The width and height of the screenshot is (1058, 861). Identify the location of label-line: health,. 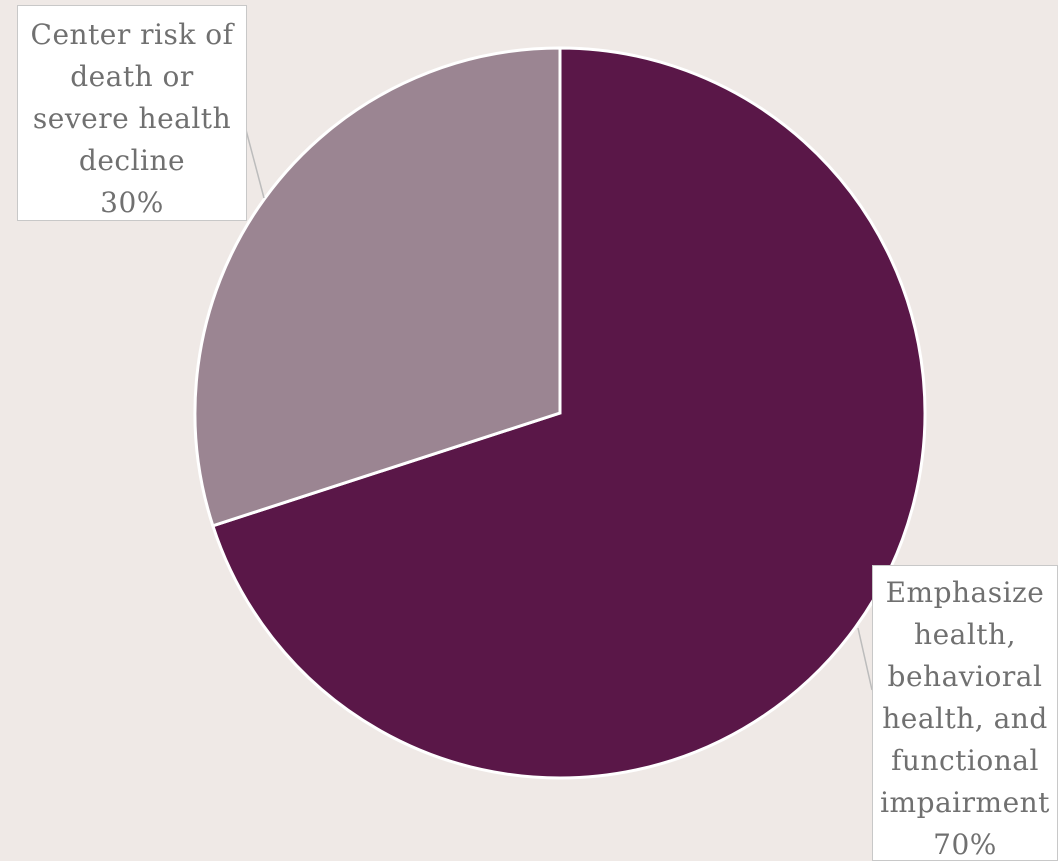
(965, 634).